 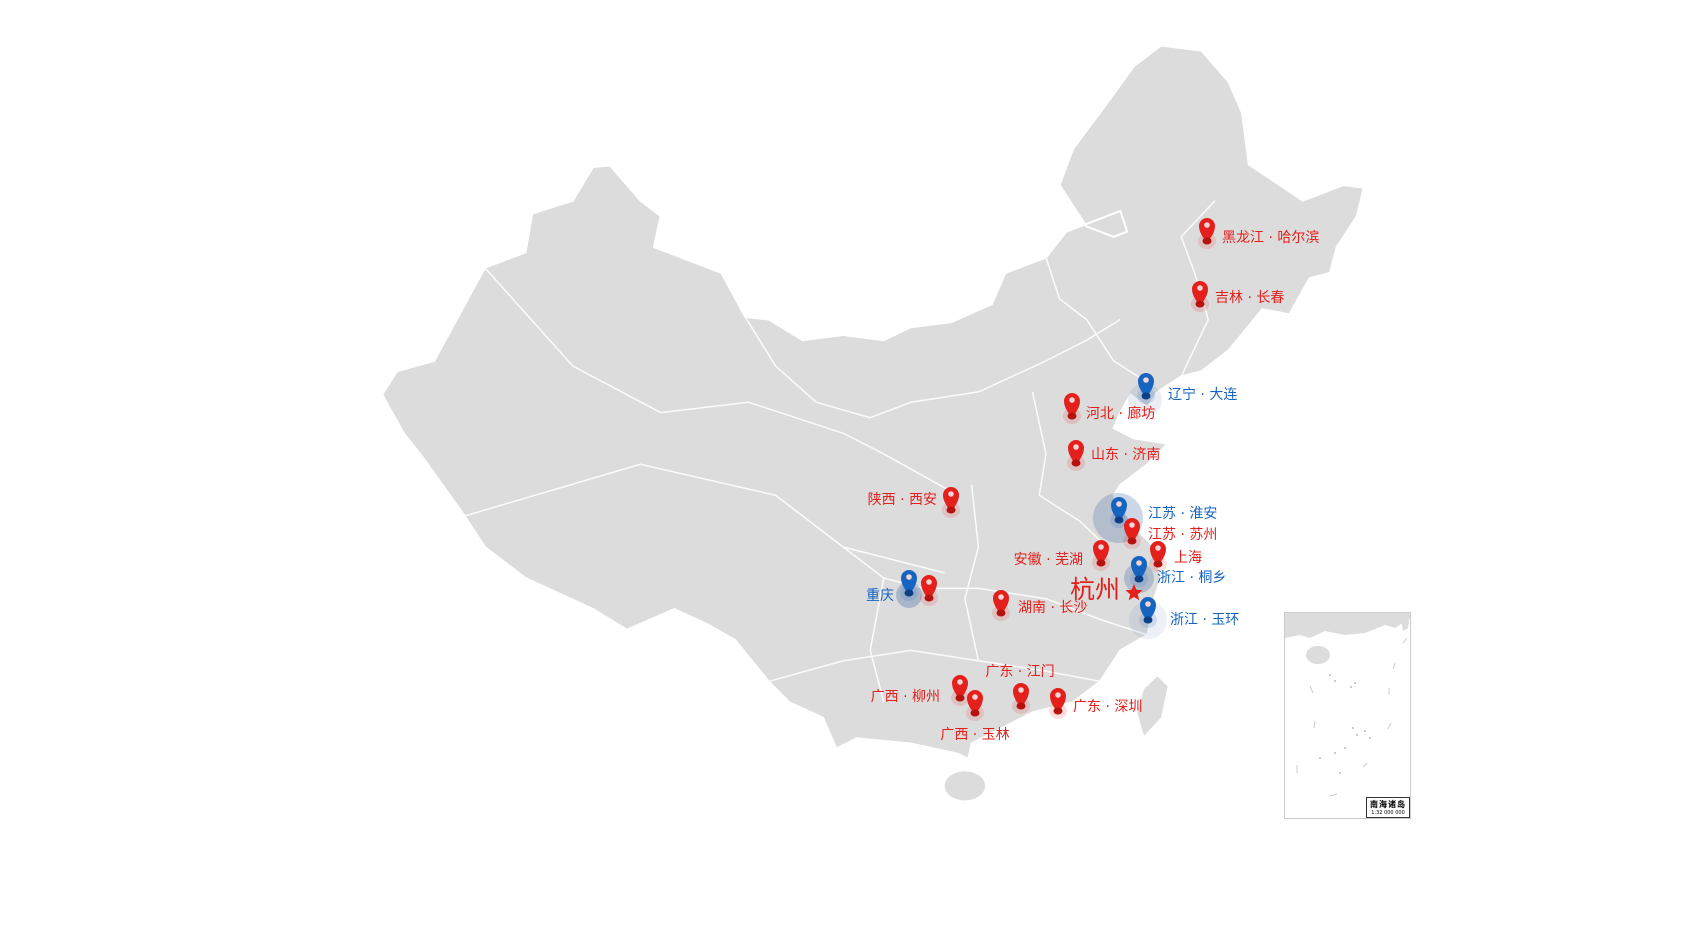 I want to click on star-icon, so click(x=1134, y=592).